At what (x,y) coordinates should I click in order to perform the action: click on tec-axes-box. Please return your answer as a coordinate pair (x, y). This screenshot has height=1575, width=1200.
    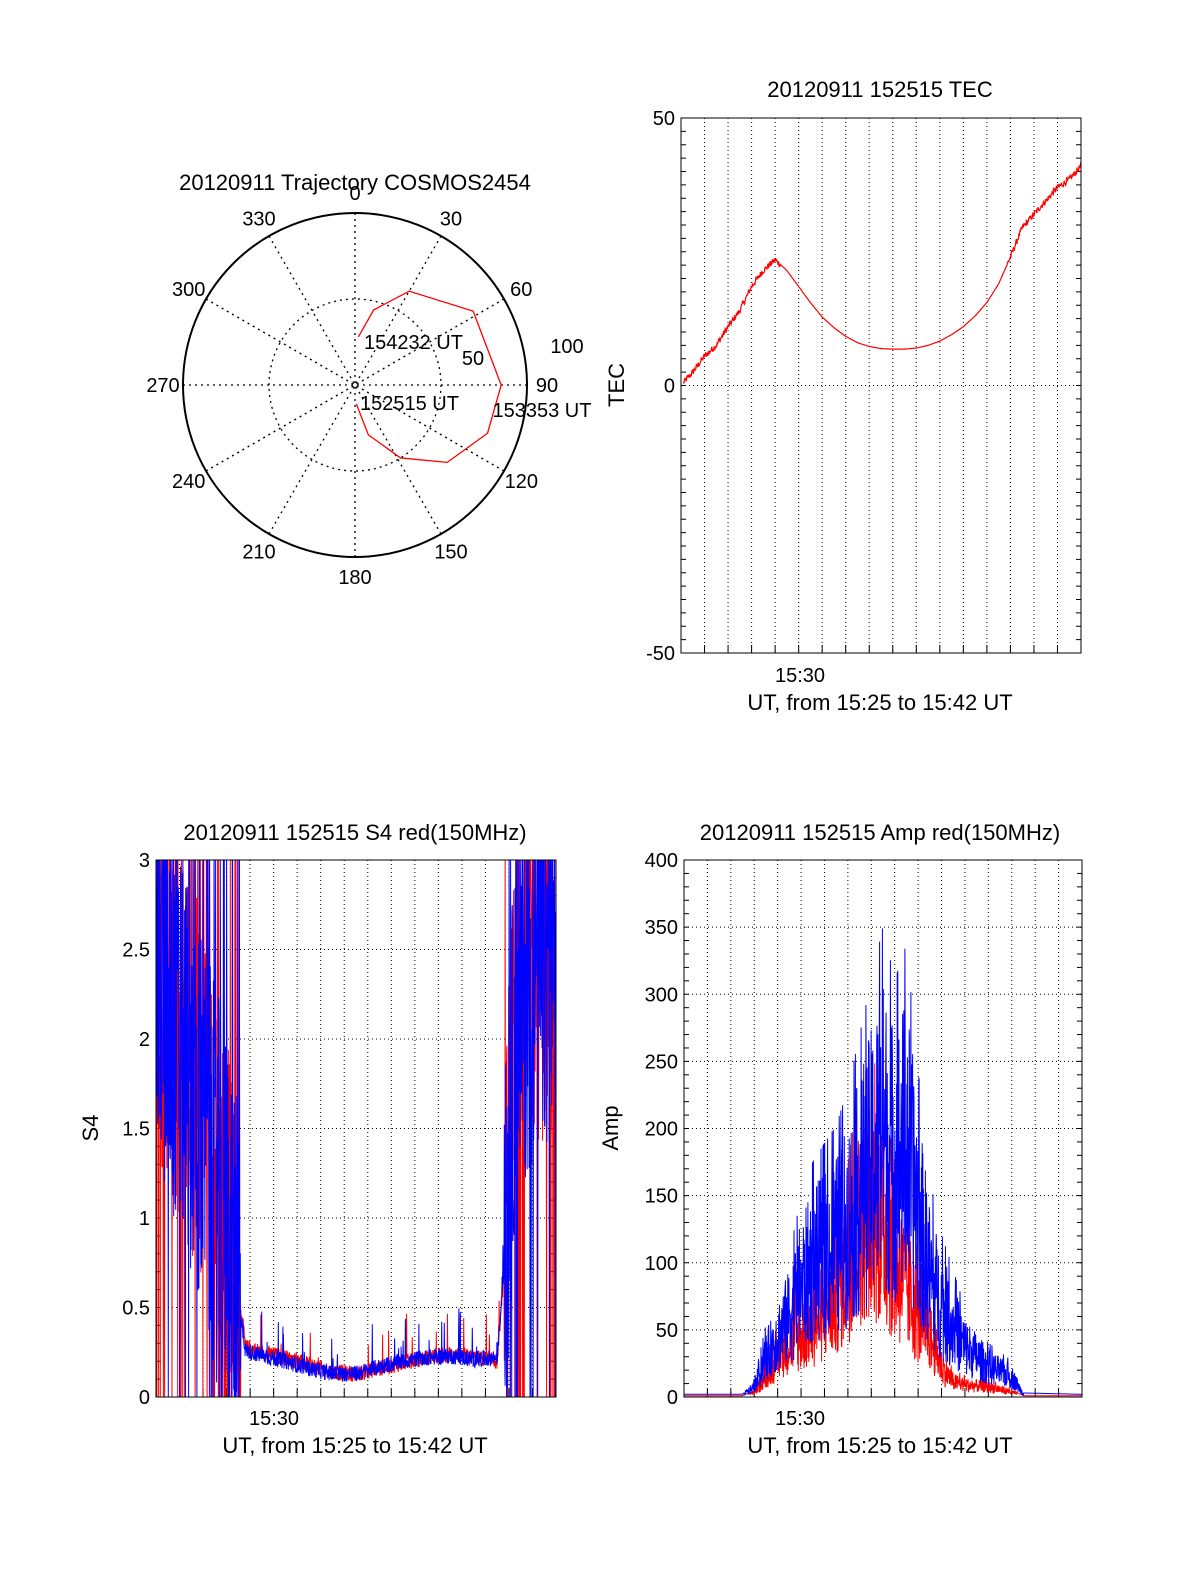
    Looking at the image, I should click on (881, 385).